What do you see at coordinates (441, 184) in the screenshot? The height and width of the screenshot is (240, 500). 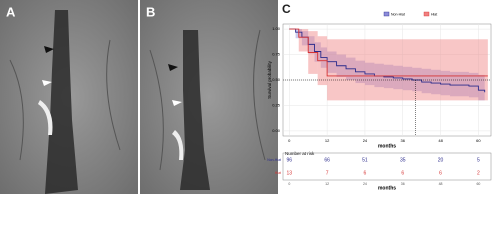 I see `table-x-tick-label: 48` at bounding box center [441, 184].